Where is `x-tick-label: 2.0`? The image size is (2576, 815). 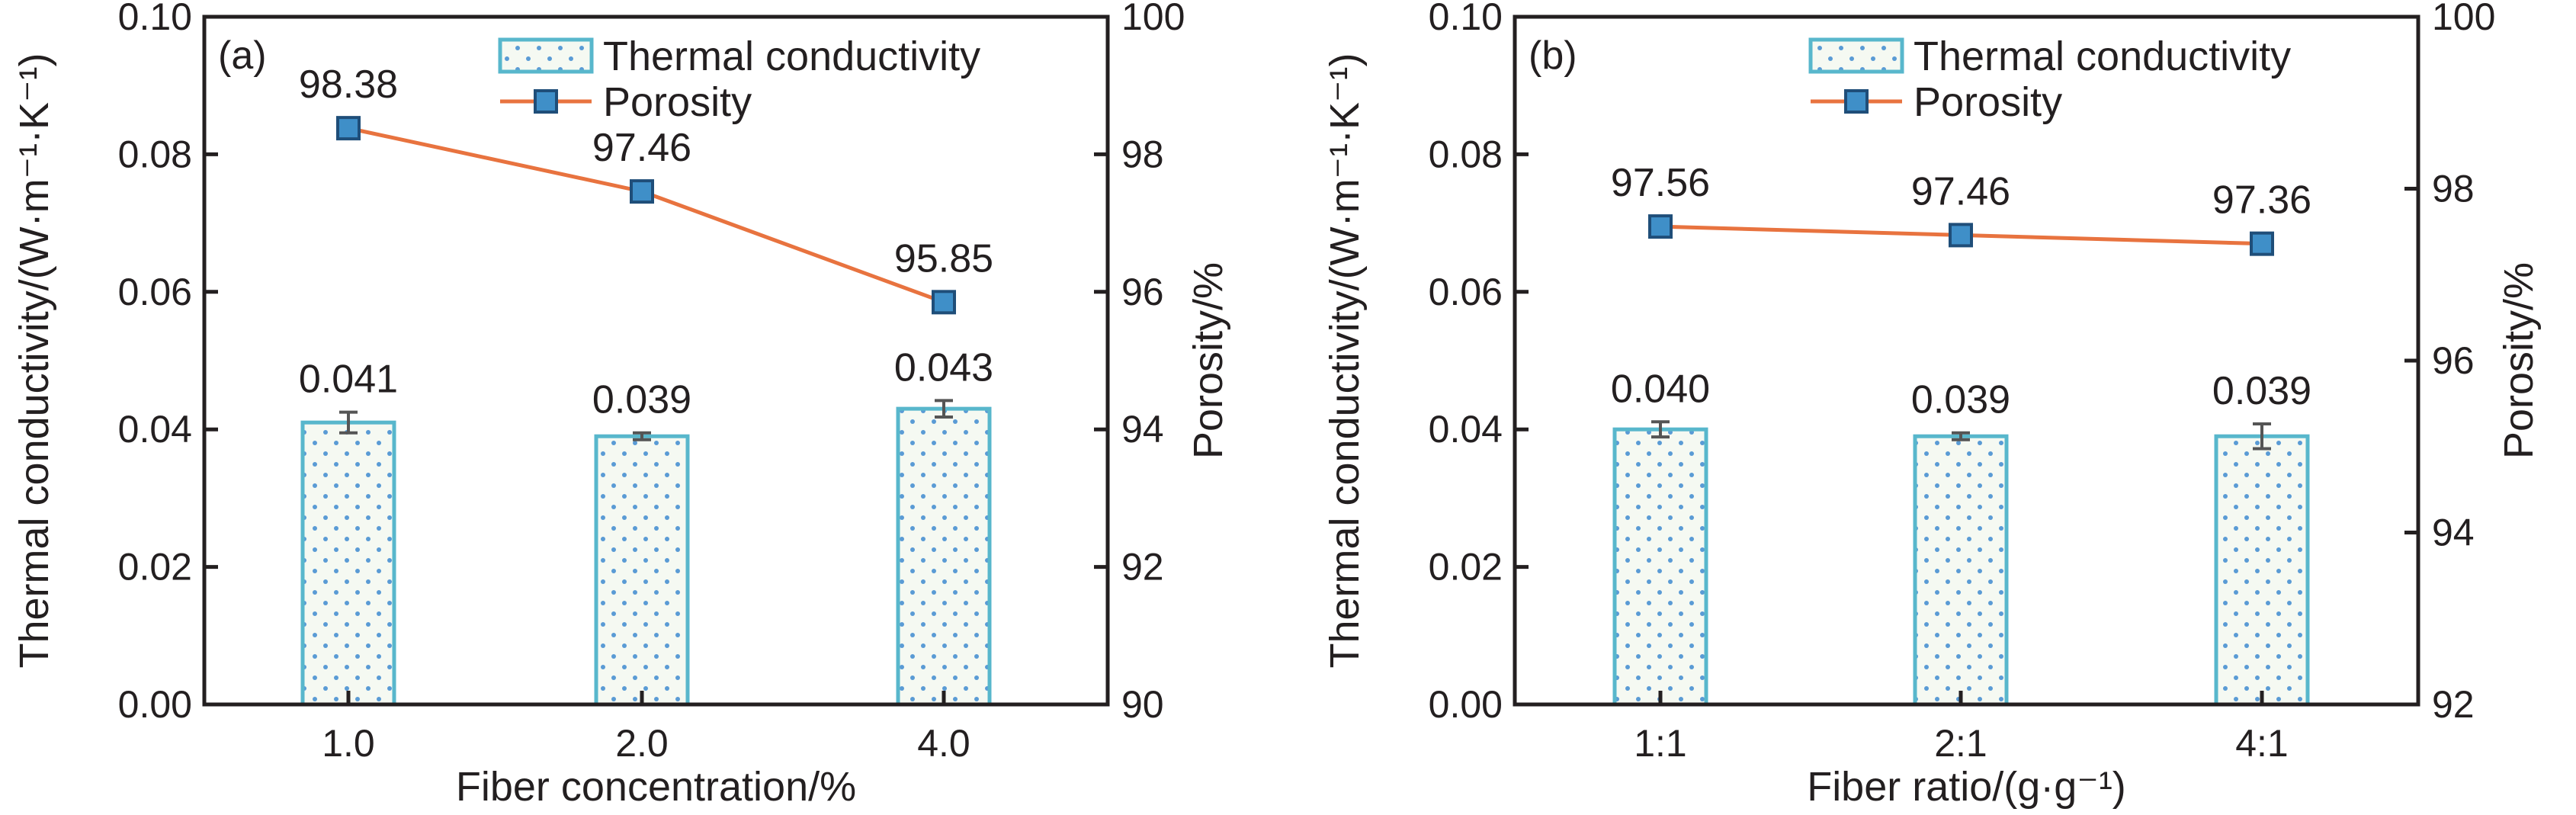 x-tick-label: 2.0 is located at coordinates (642, 743).